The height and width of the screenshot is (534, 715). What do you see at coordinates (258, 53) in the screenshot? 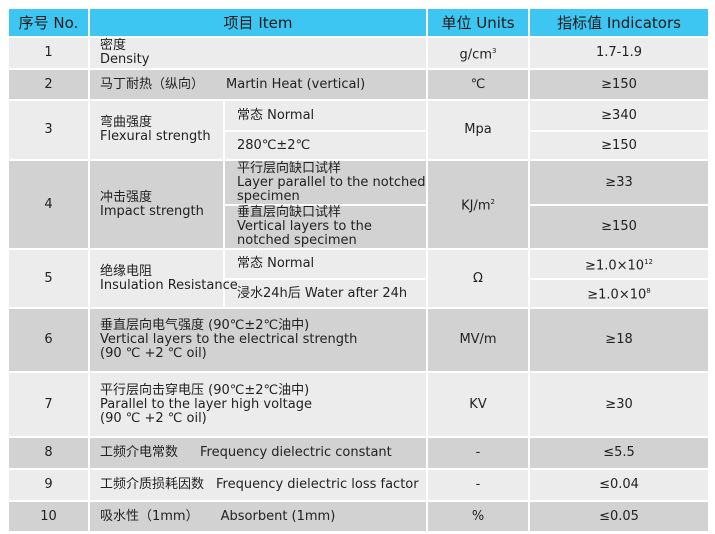
I see `row-item: 密度 Density` at bounding box center [258, 53].